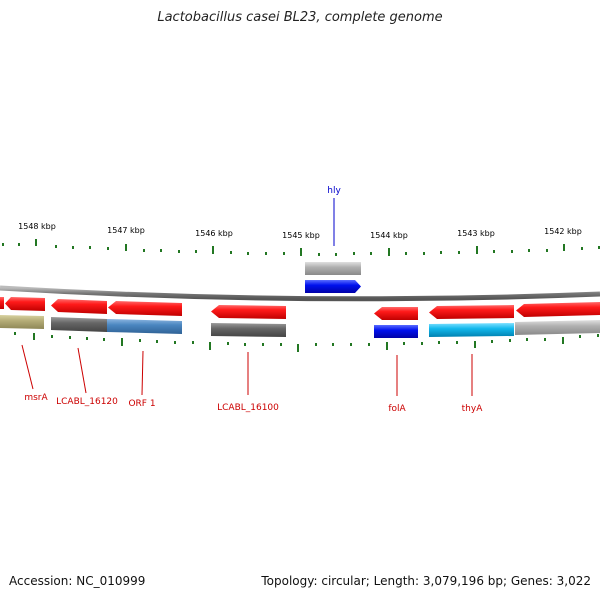  What do you see at coordinates (334, 191) in the screenshot?
I see `gene-label-hly: hly` at bounding box center [334, 191].